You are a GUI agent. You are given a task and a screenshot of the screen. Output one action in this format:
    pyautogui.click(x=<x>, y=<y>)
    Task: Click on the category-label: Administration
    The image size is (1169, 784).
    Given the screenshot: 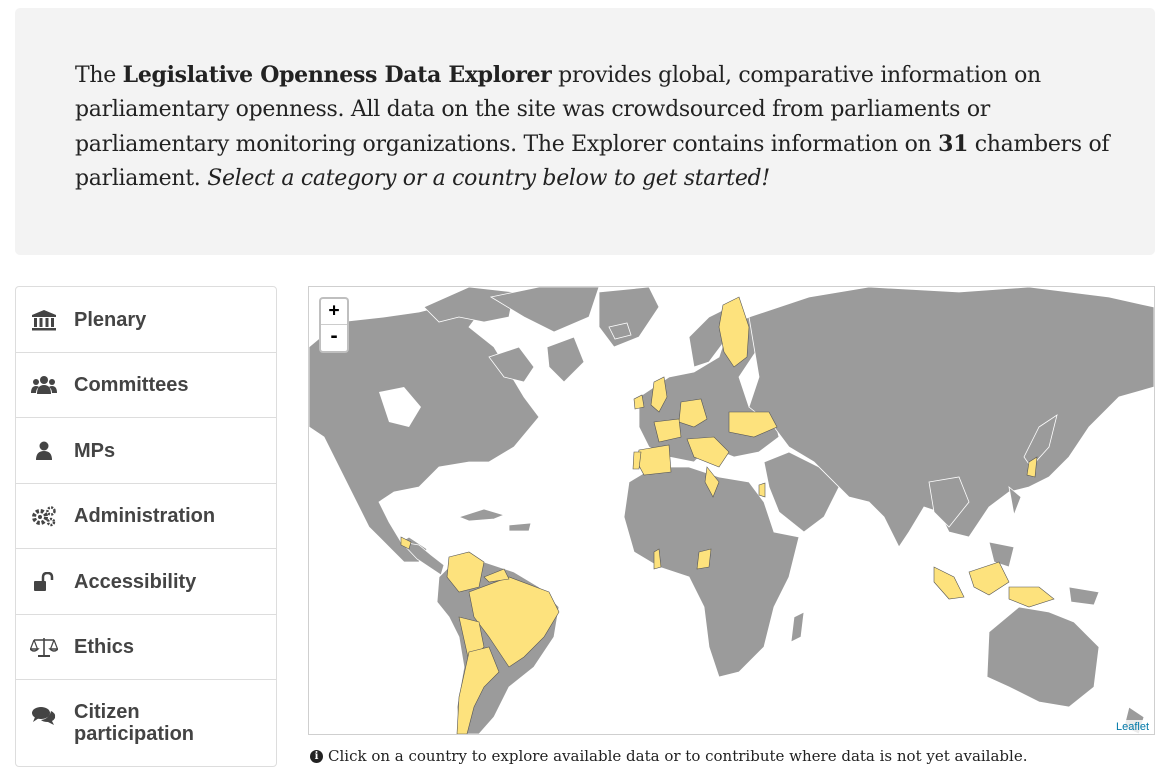 What is the action you would take?
    pyautogui.click(x=145, y=516)
    